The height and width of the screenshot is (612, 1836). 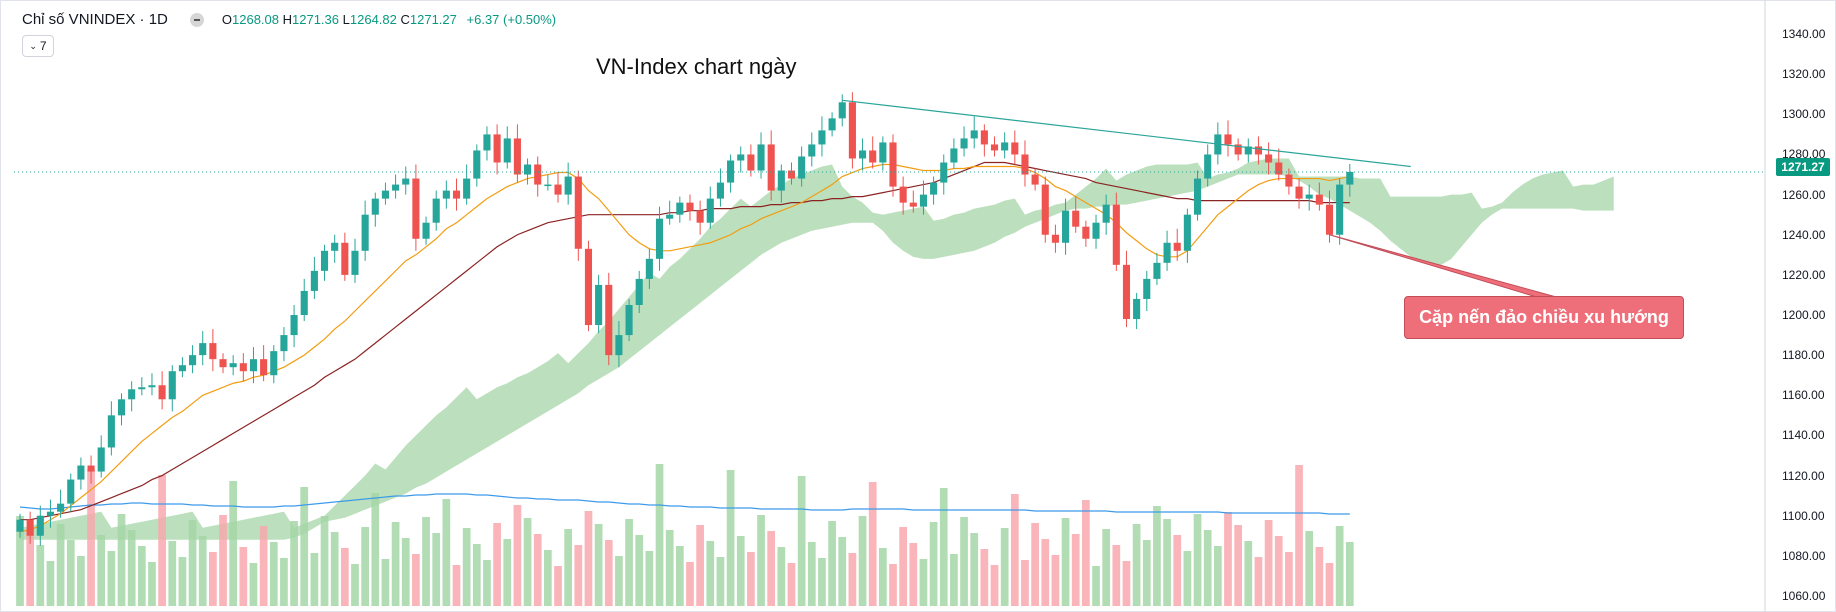 What do you see at coordinates (196, 19) in the screenshot?
I see `collapse-toggle-icon` at bounding box center [196, 19].